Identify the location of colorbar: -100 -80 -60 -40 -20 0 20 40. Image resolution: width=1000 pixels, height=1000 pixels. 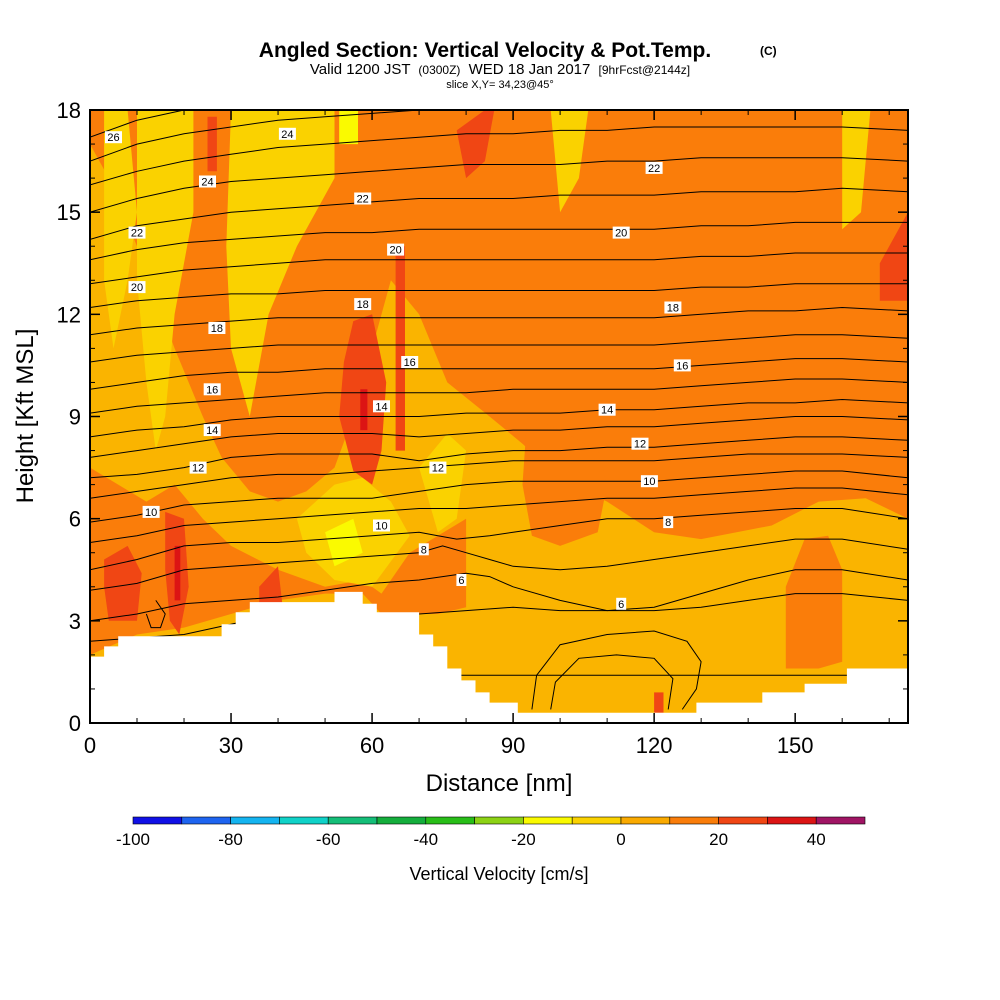
(491, 832).